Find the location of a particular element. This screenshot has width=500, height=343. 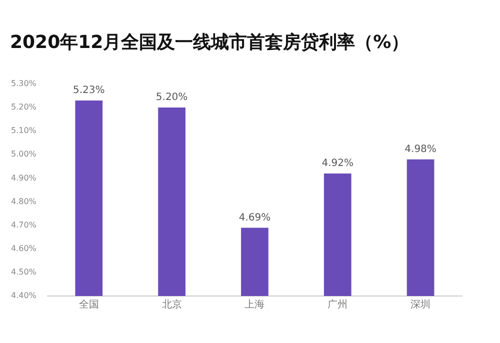

y-tick-label: 4.80% is located at coordinates (23, 201).